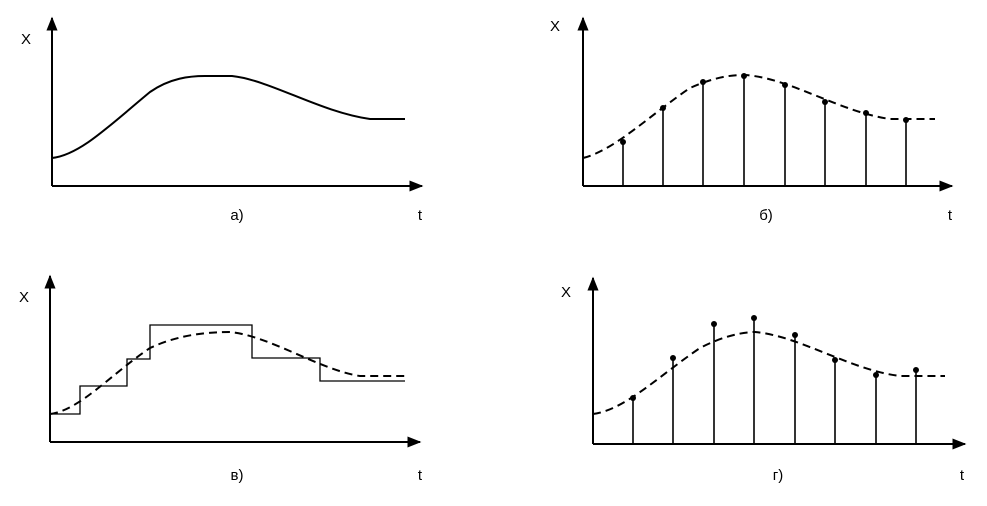 This screenshot has height=506, width=987. I want to click on panel-label: б), so click(766, 215).